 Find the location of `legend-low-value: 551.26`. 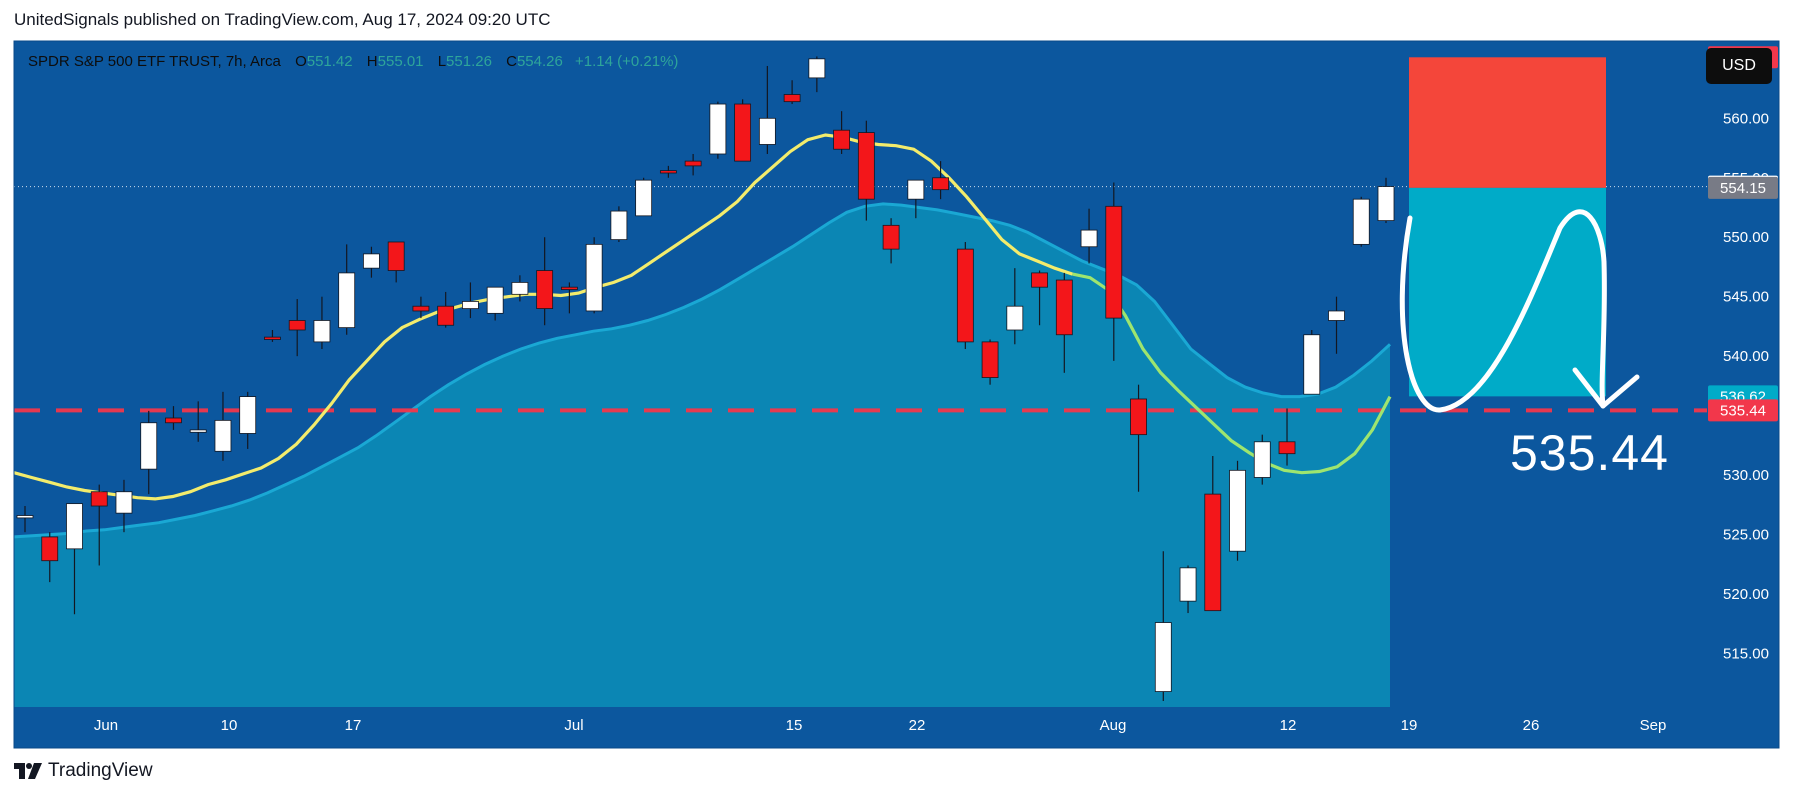

legend-low-value: 551.26 is located at coordinates (469, 61).